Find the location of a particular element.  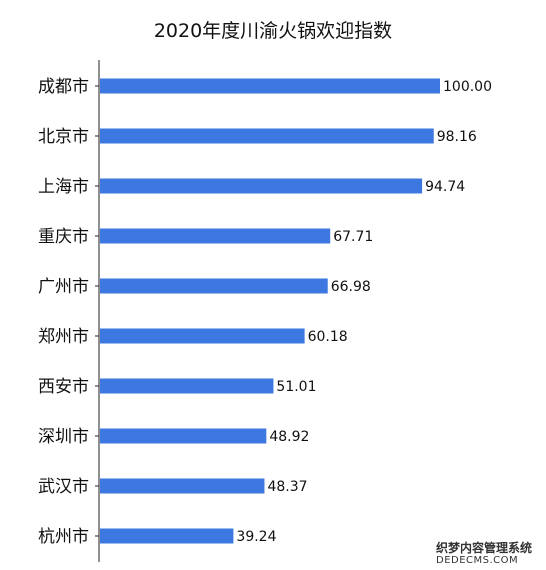

value-label: 66.98 is located at coordinates (351, 287).